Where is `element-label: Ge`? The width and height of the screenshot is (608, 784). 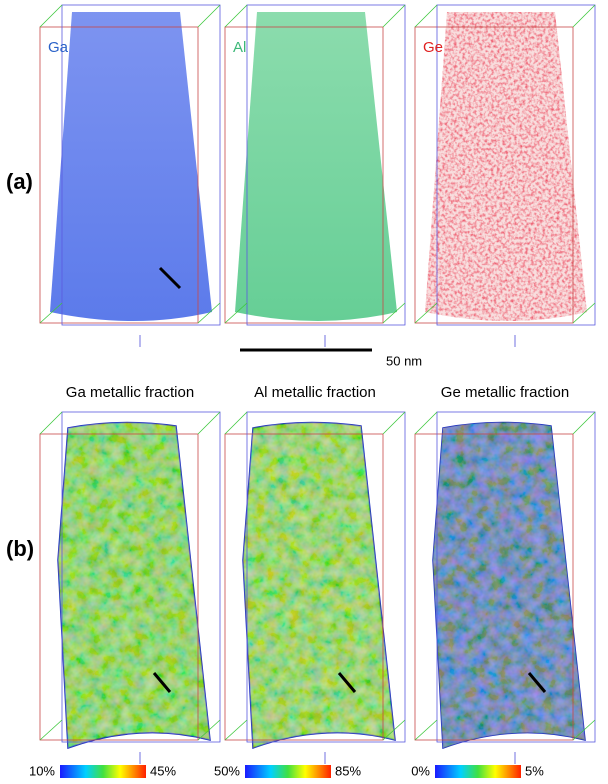
element-label: Ge is located at coordinates (433, 47).